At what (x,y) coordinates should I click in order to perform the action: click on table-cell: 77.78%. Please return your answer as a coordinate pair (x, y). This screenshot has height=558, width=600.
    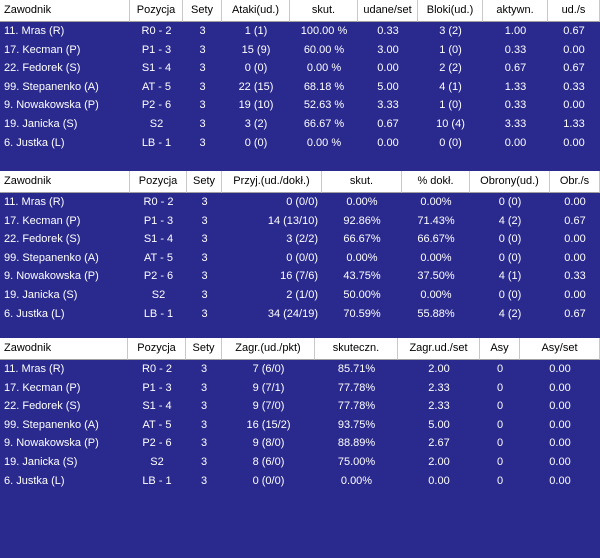
    Looking at the image, I should click on (356, 406).